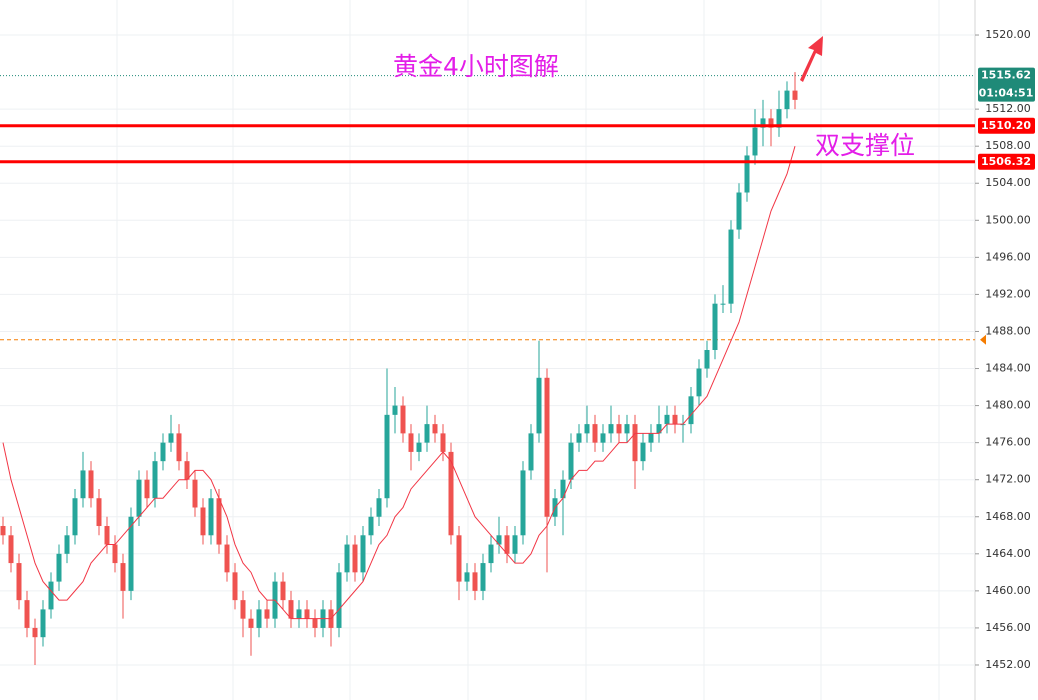  Describe the element at coordinates (1008, 627) in the screenshot. I see `y-tick-label: 1456.00` at that location.